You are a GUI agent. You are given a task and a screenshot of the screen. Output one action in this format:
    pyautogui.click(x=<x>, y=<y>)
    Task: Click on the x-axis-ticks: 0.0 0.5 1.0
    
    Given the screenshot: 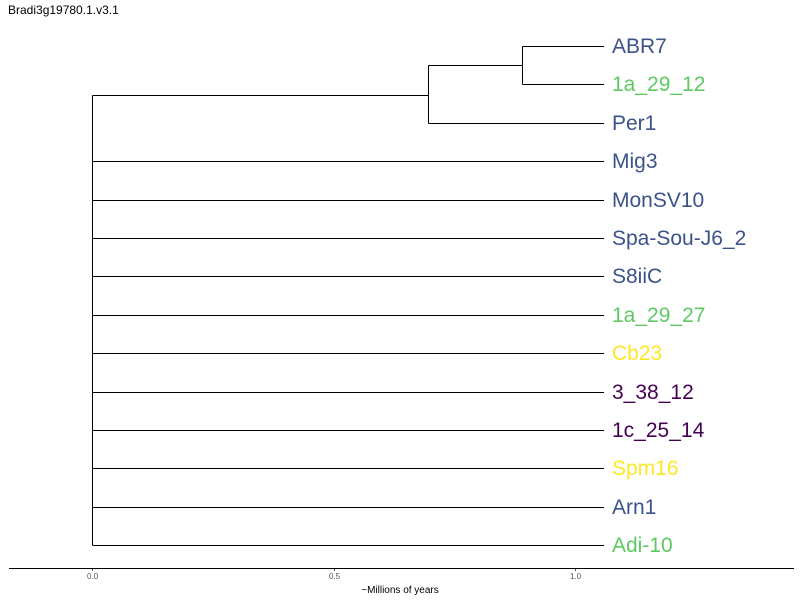 What is the action you would take?
    pyautogui.click(x=334, y=575)
    